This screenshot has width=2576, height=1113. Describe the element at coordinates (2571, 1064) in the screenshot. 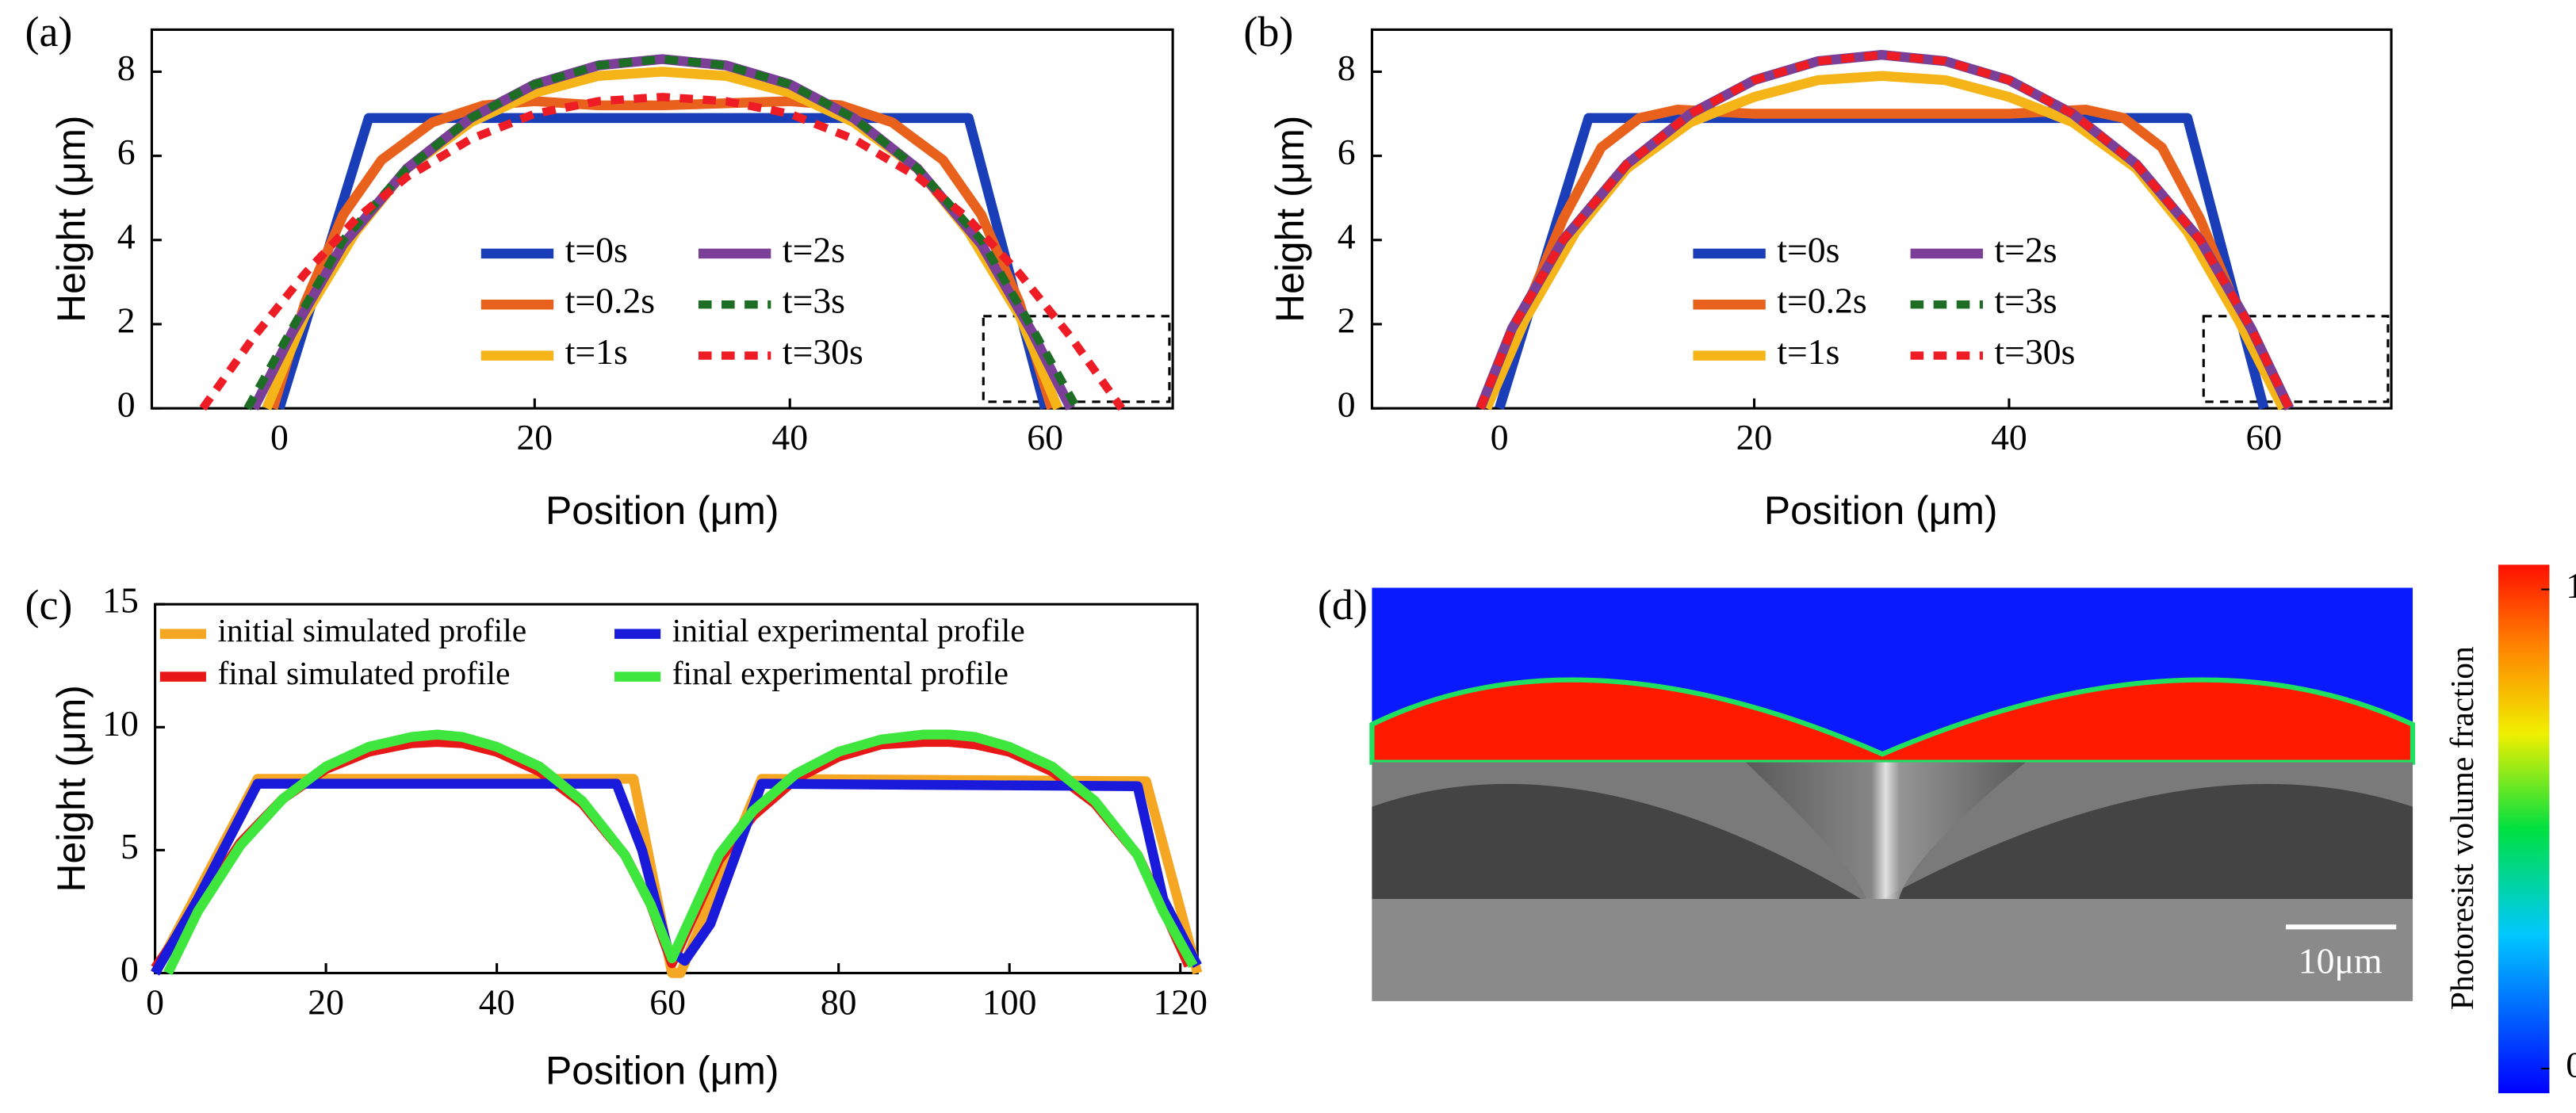

I see `colorbar-tick-label: 0` at that location.